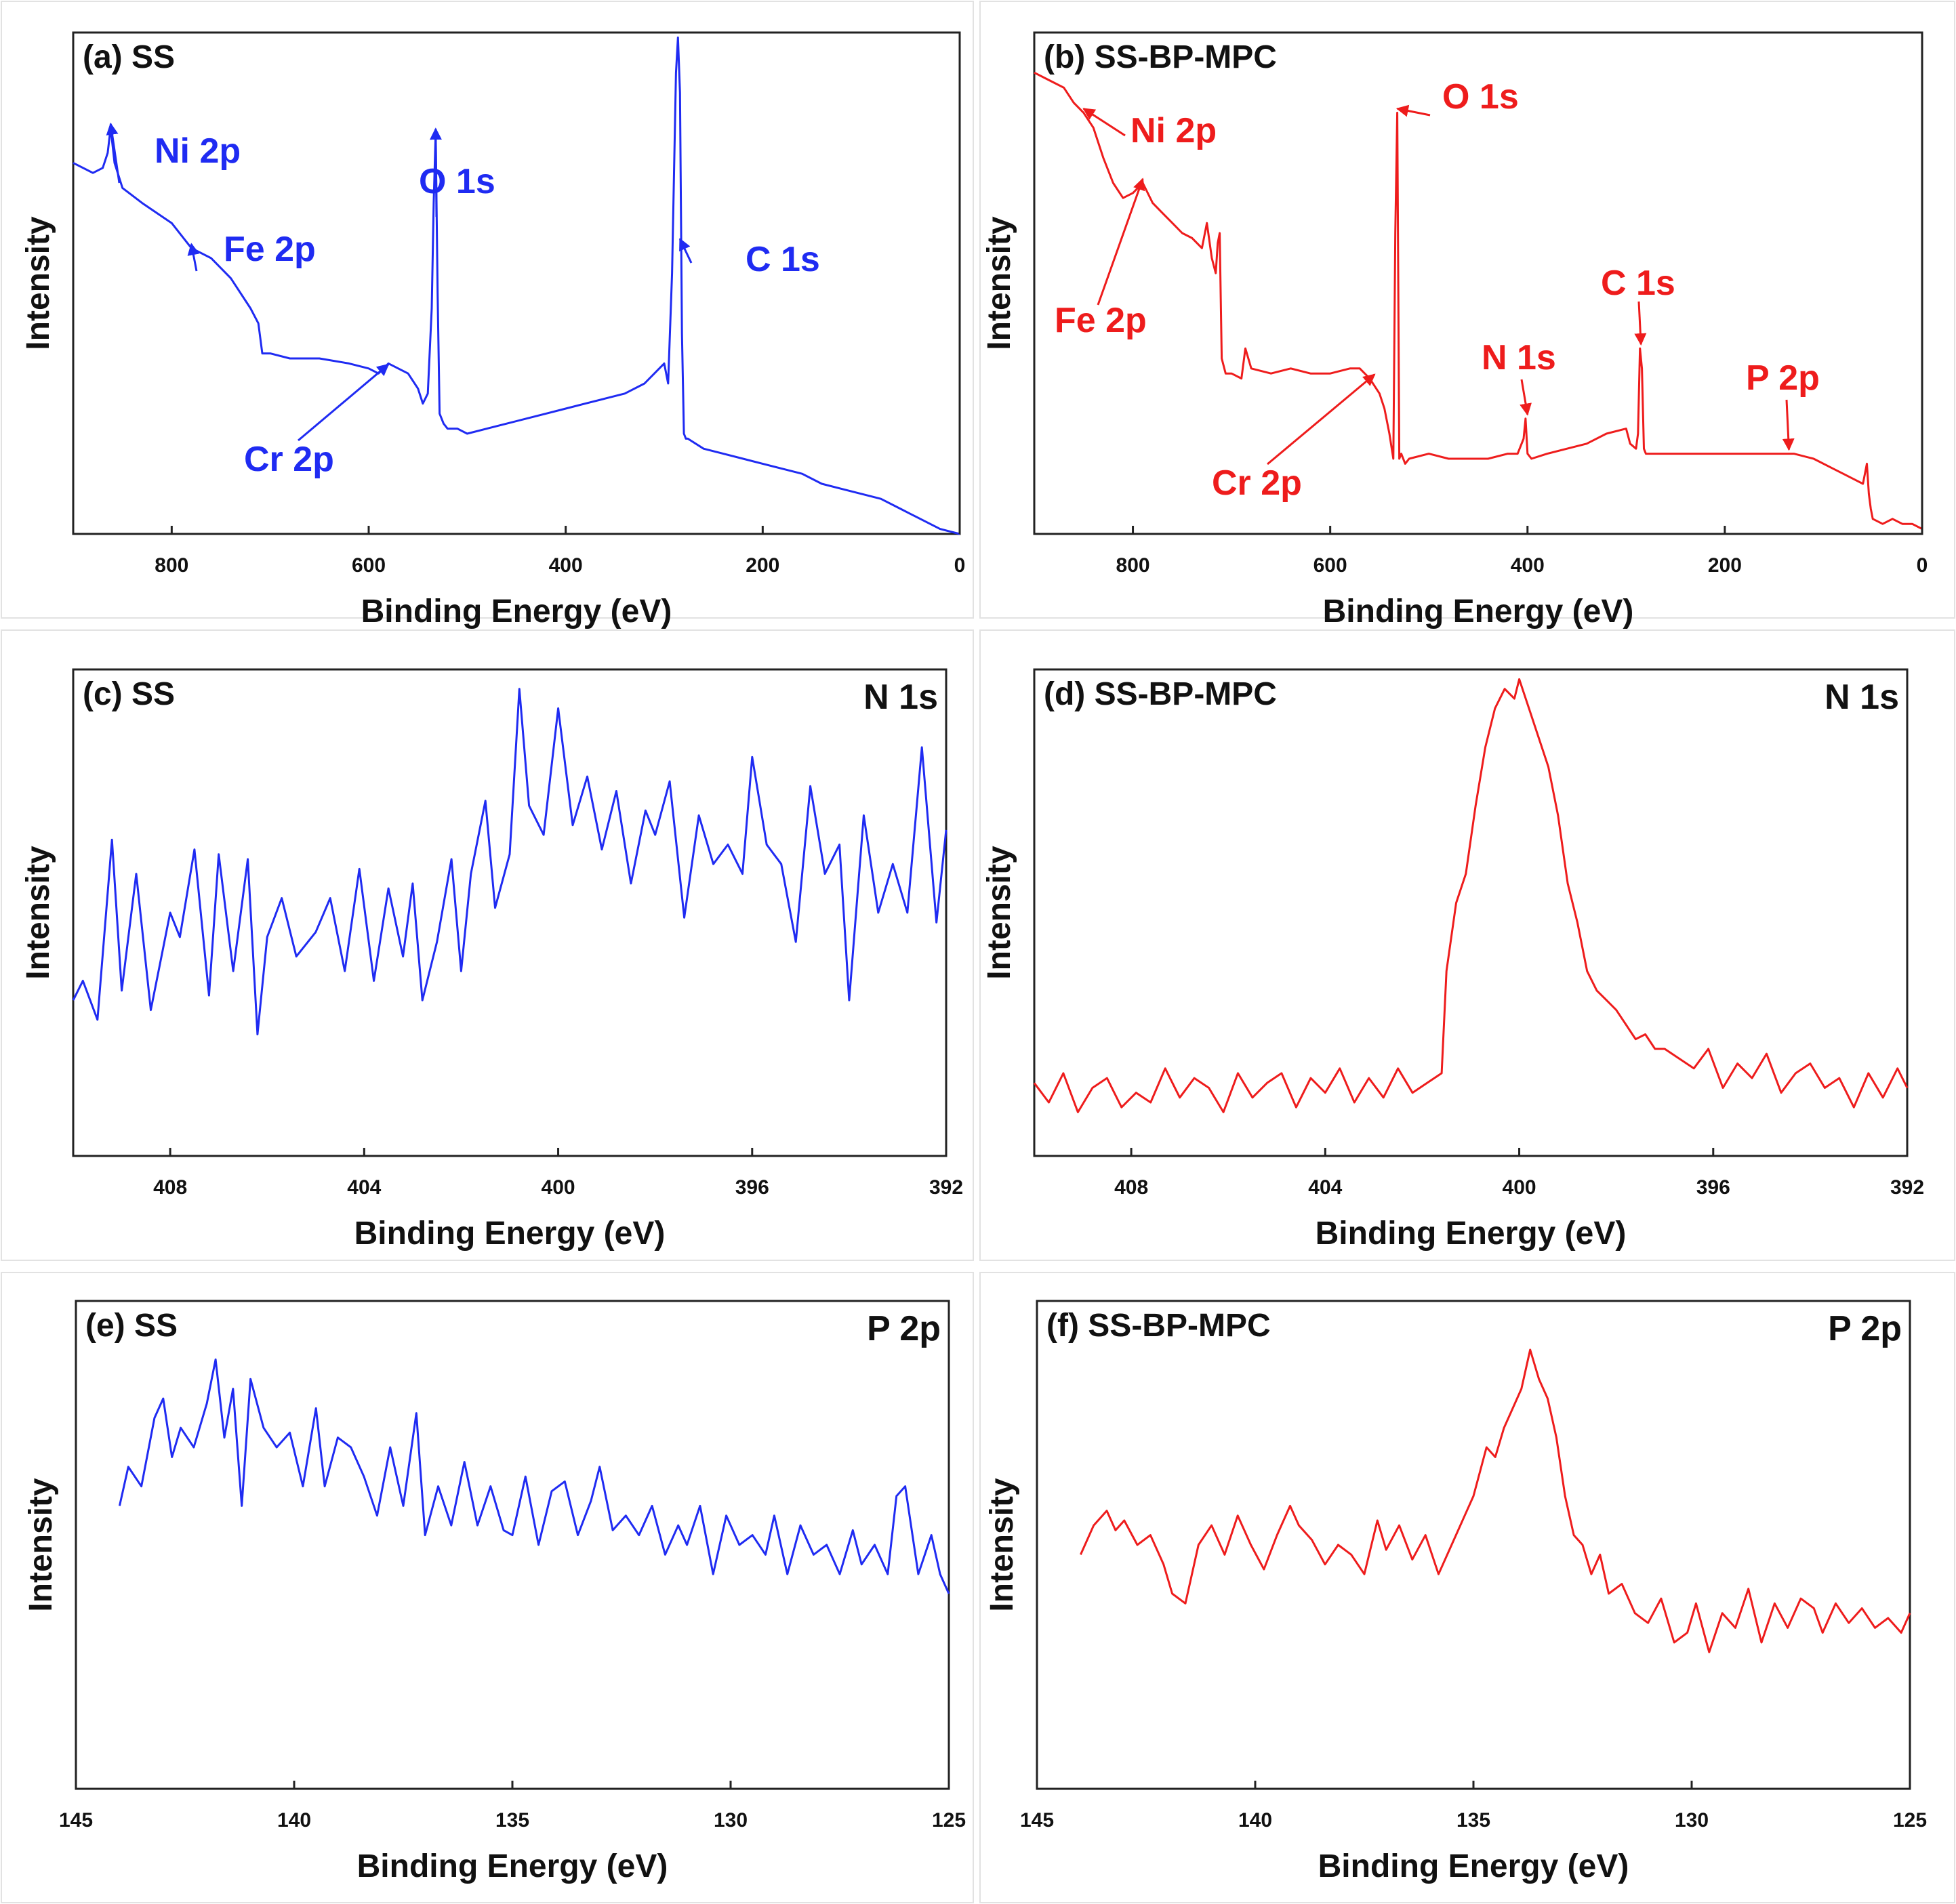 Image resolution: width=1956 pixels, height=1904 pixels. I want to click on panel-title: (f) SS-BP-MPC, so click(1158, 1326).